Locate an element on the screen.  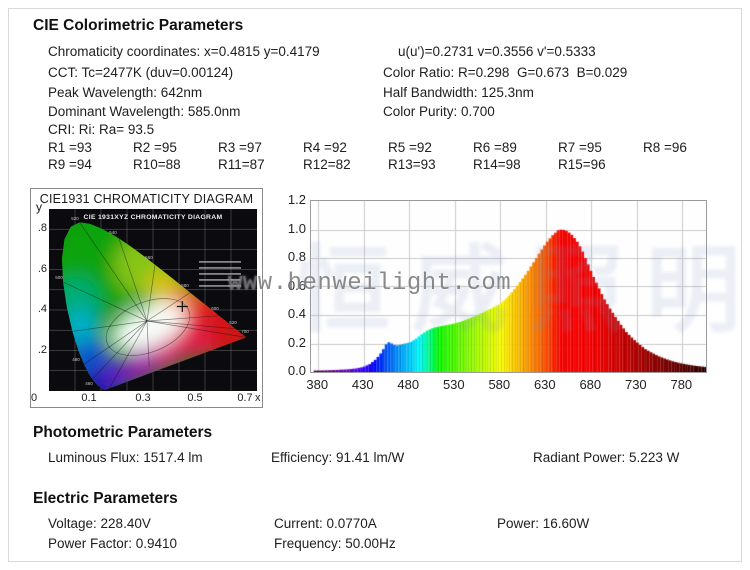
spd-x-tick: 630 is located at coordinates (544, 384).